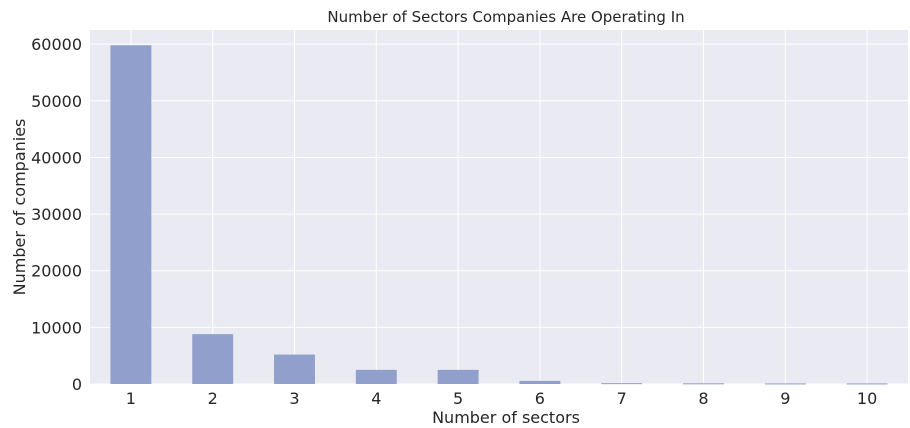  I want to click on y-tick-label: 30000, so click(56, 214).